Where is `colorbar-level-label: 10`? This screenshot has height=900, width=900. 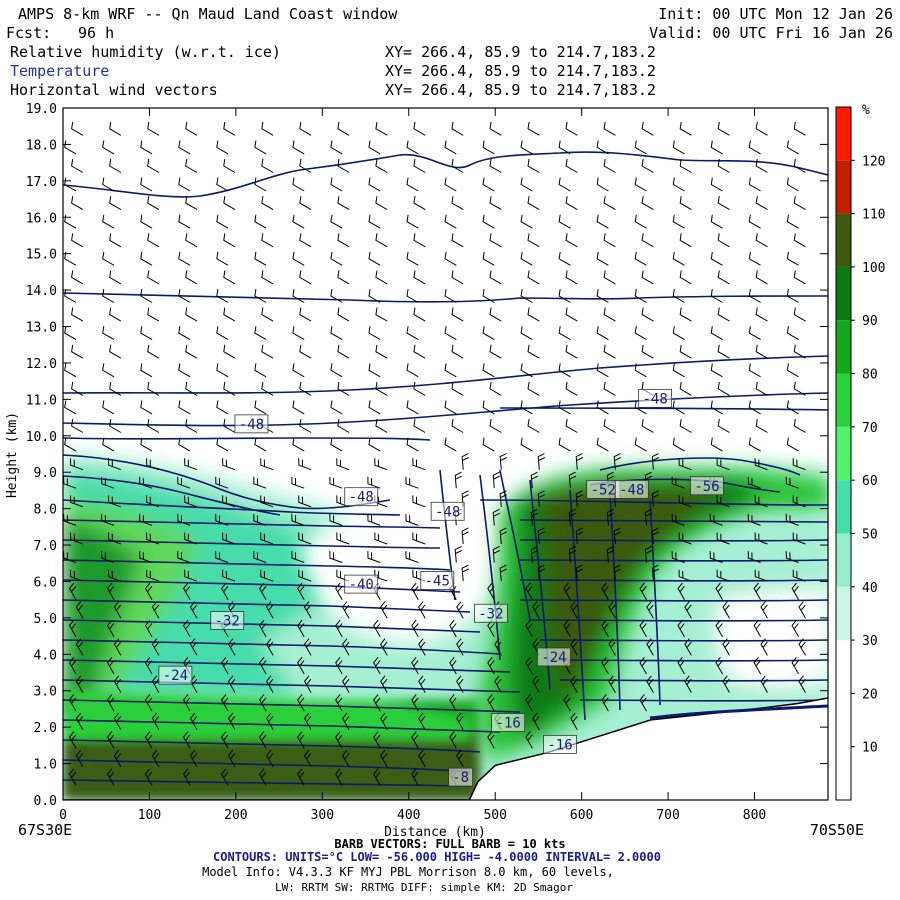
colorbar-level-label: 10 is located at coordinates (870, 748).